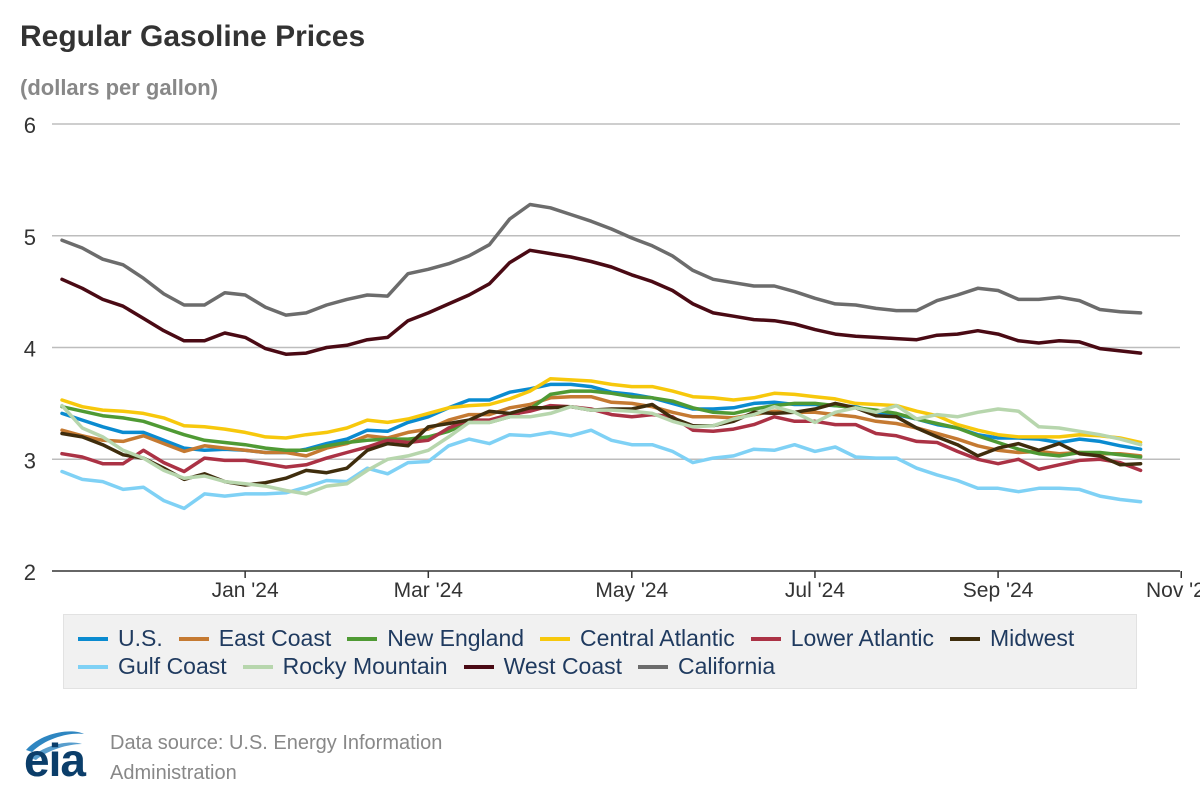 The height and width of the screenshot is (800, 1200). Describe the element at coordinates (1173, 590) in the screenshot. I see `x-tick-label: Nov '24` at that location.